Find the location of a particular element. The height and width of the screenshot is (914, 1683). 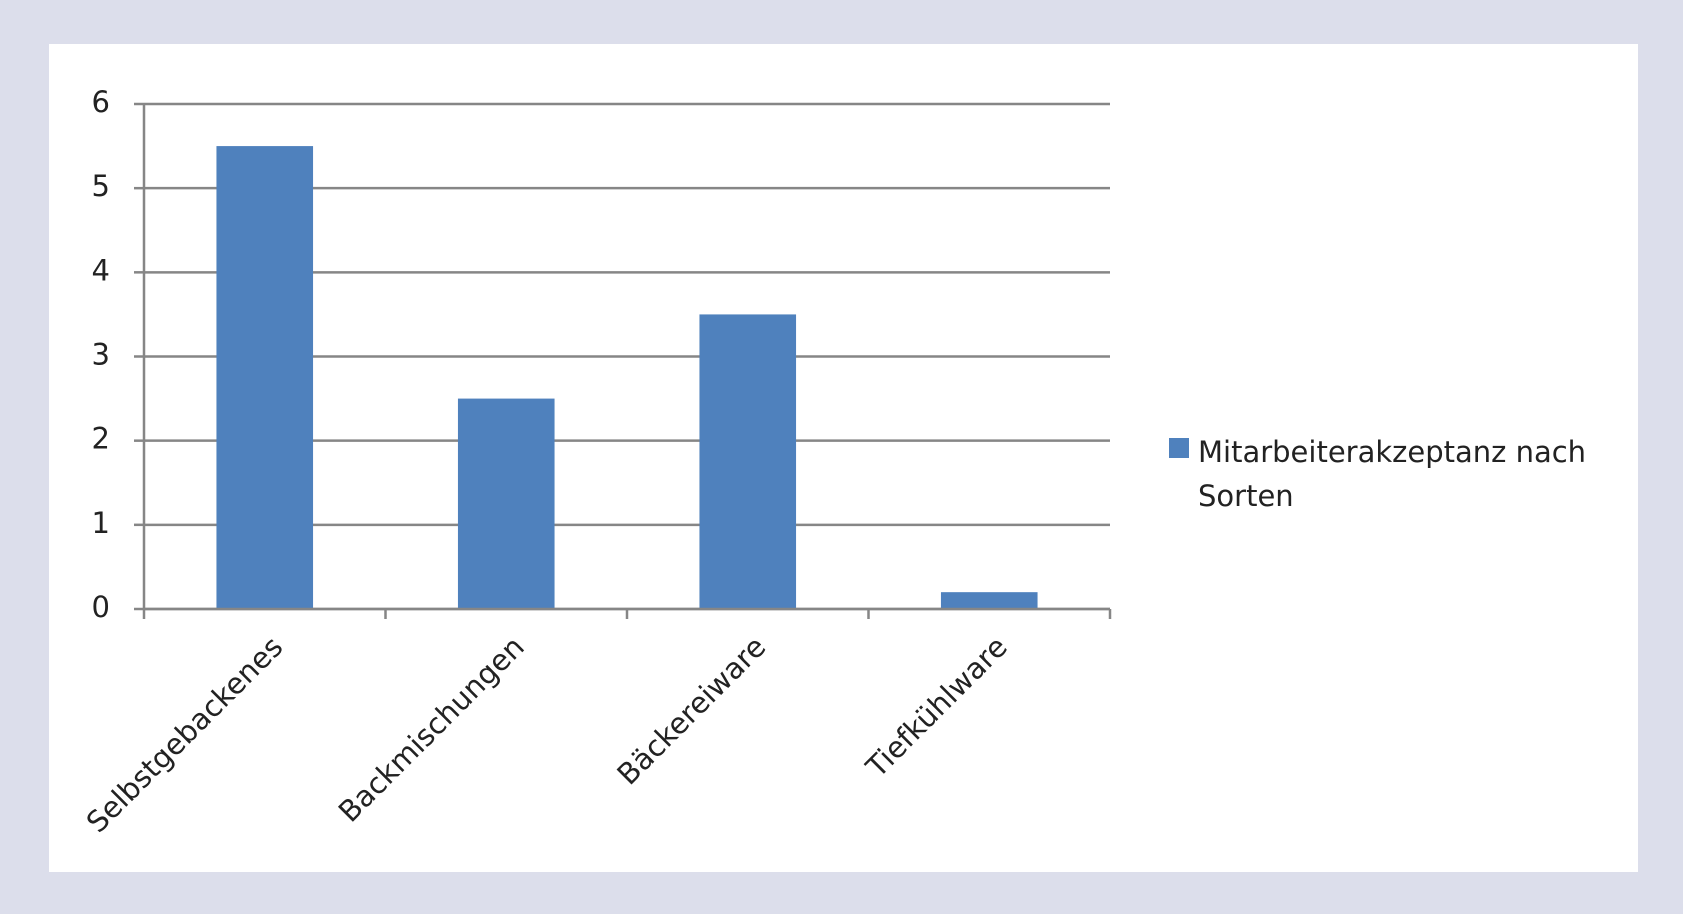

y-tick-label: 0 is located at coordinates (101, 607).